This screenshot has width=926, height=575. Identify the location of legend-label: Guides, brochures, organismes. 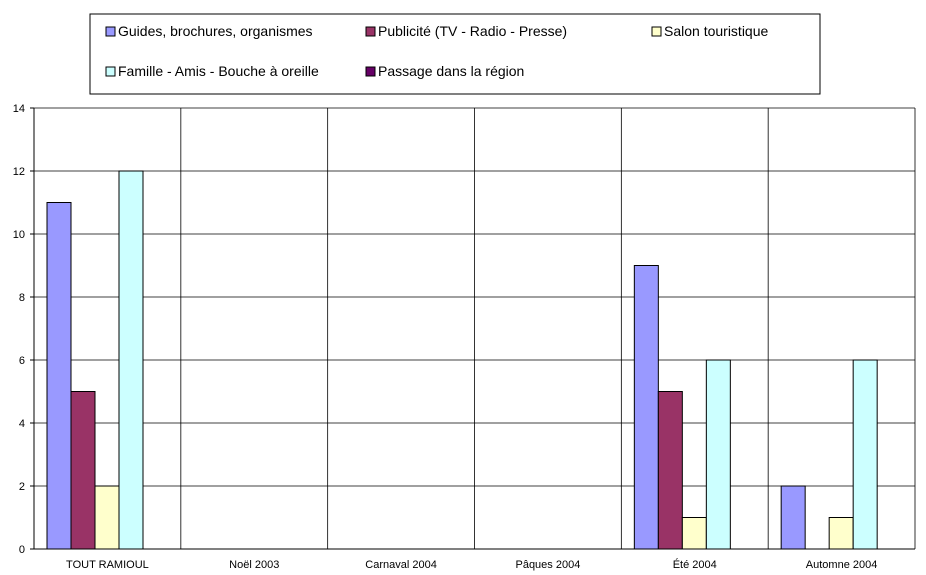
(215, 31).